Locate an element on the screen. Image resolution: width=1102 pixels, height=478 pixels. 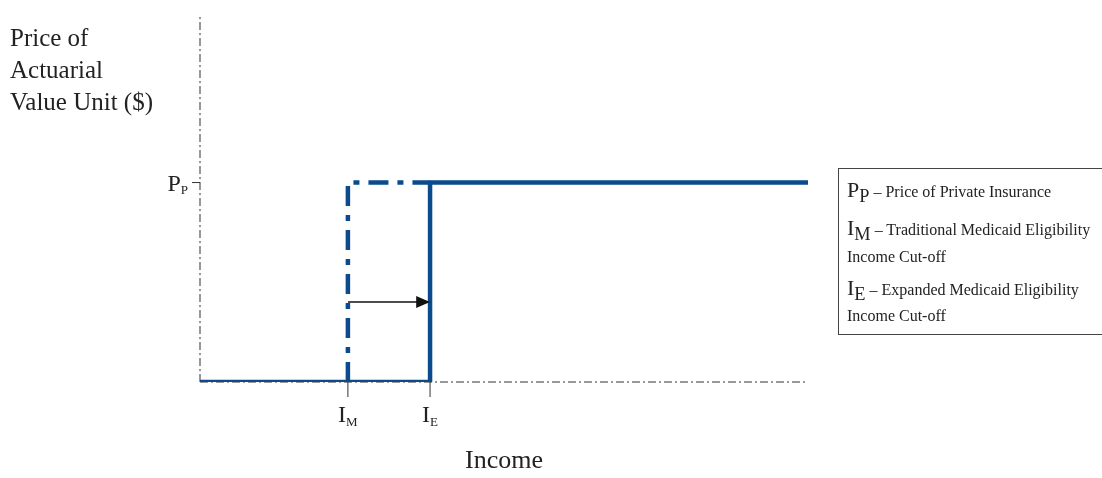
y-axis-title: Price of Actuarial Value Unit ($) is located at coordinates (82, 70).